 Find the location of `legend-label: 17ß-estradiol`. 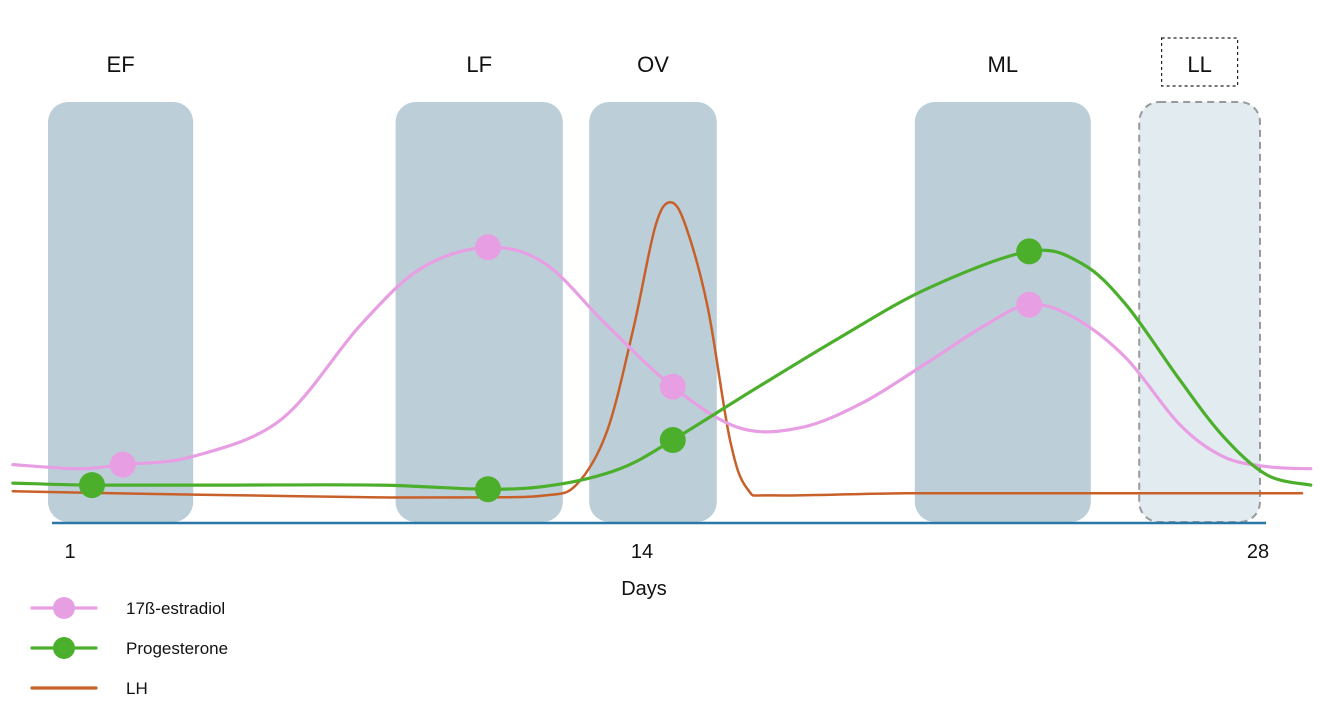

legend-label: 17ß-estradiol is located at coordinates (175, 608).